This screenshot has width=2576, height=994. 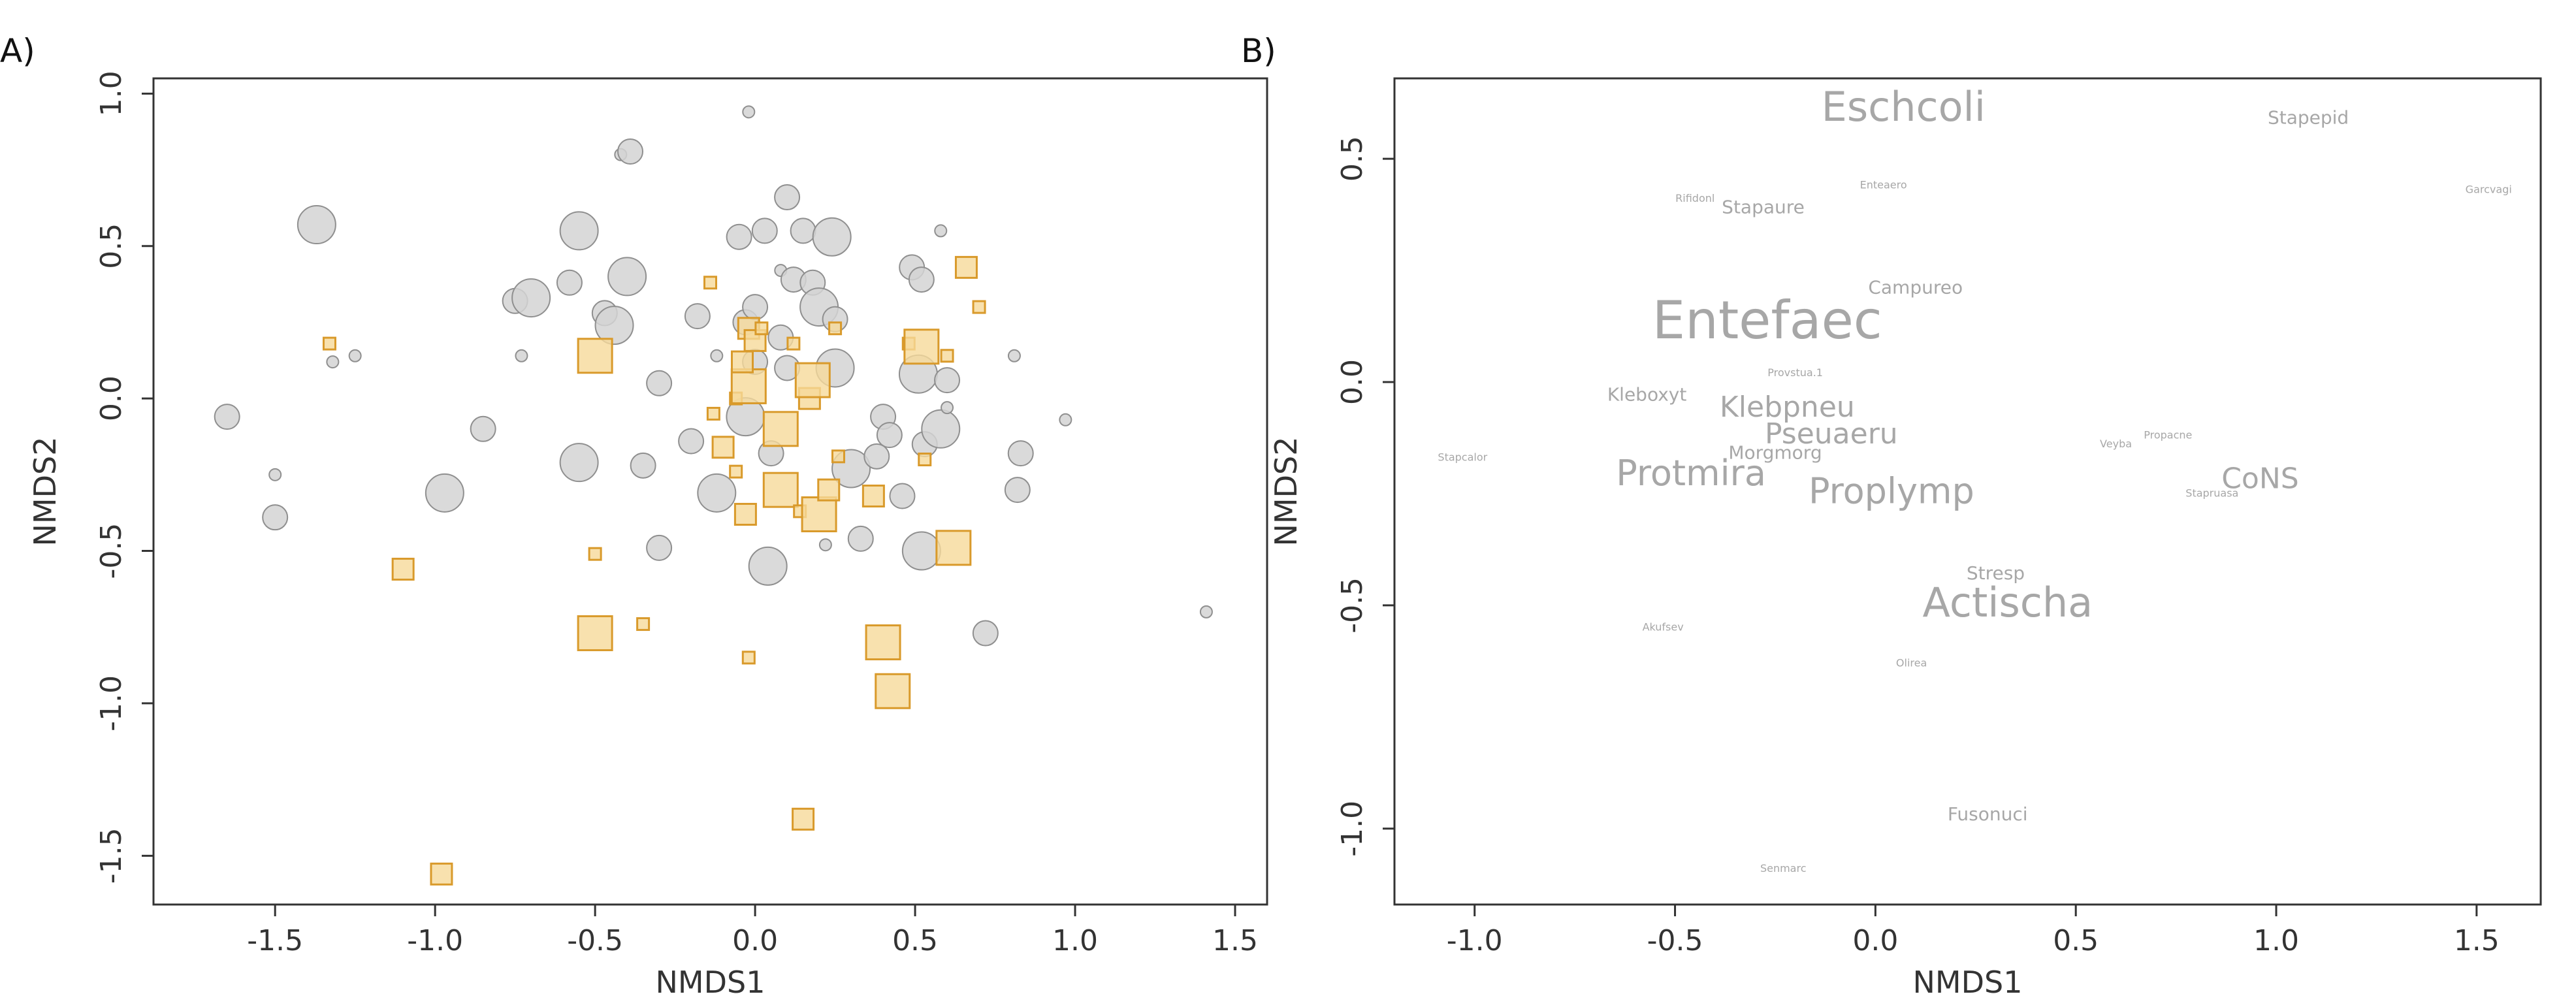 What do you see at coordinates (1663, 627) in the screenshot?
I see `species-label: Akufsev` at bounding box center [1663, 627].